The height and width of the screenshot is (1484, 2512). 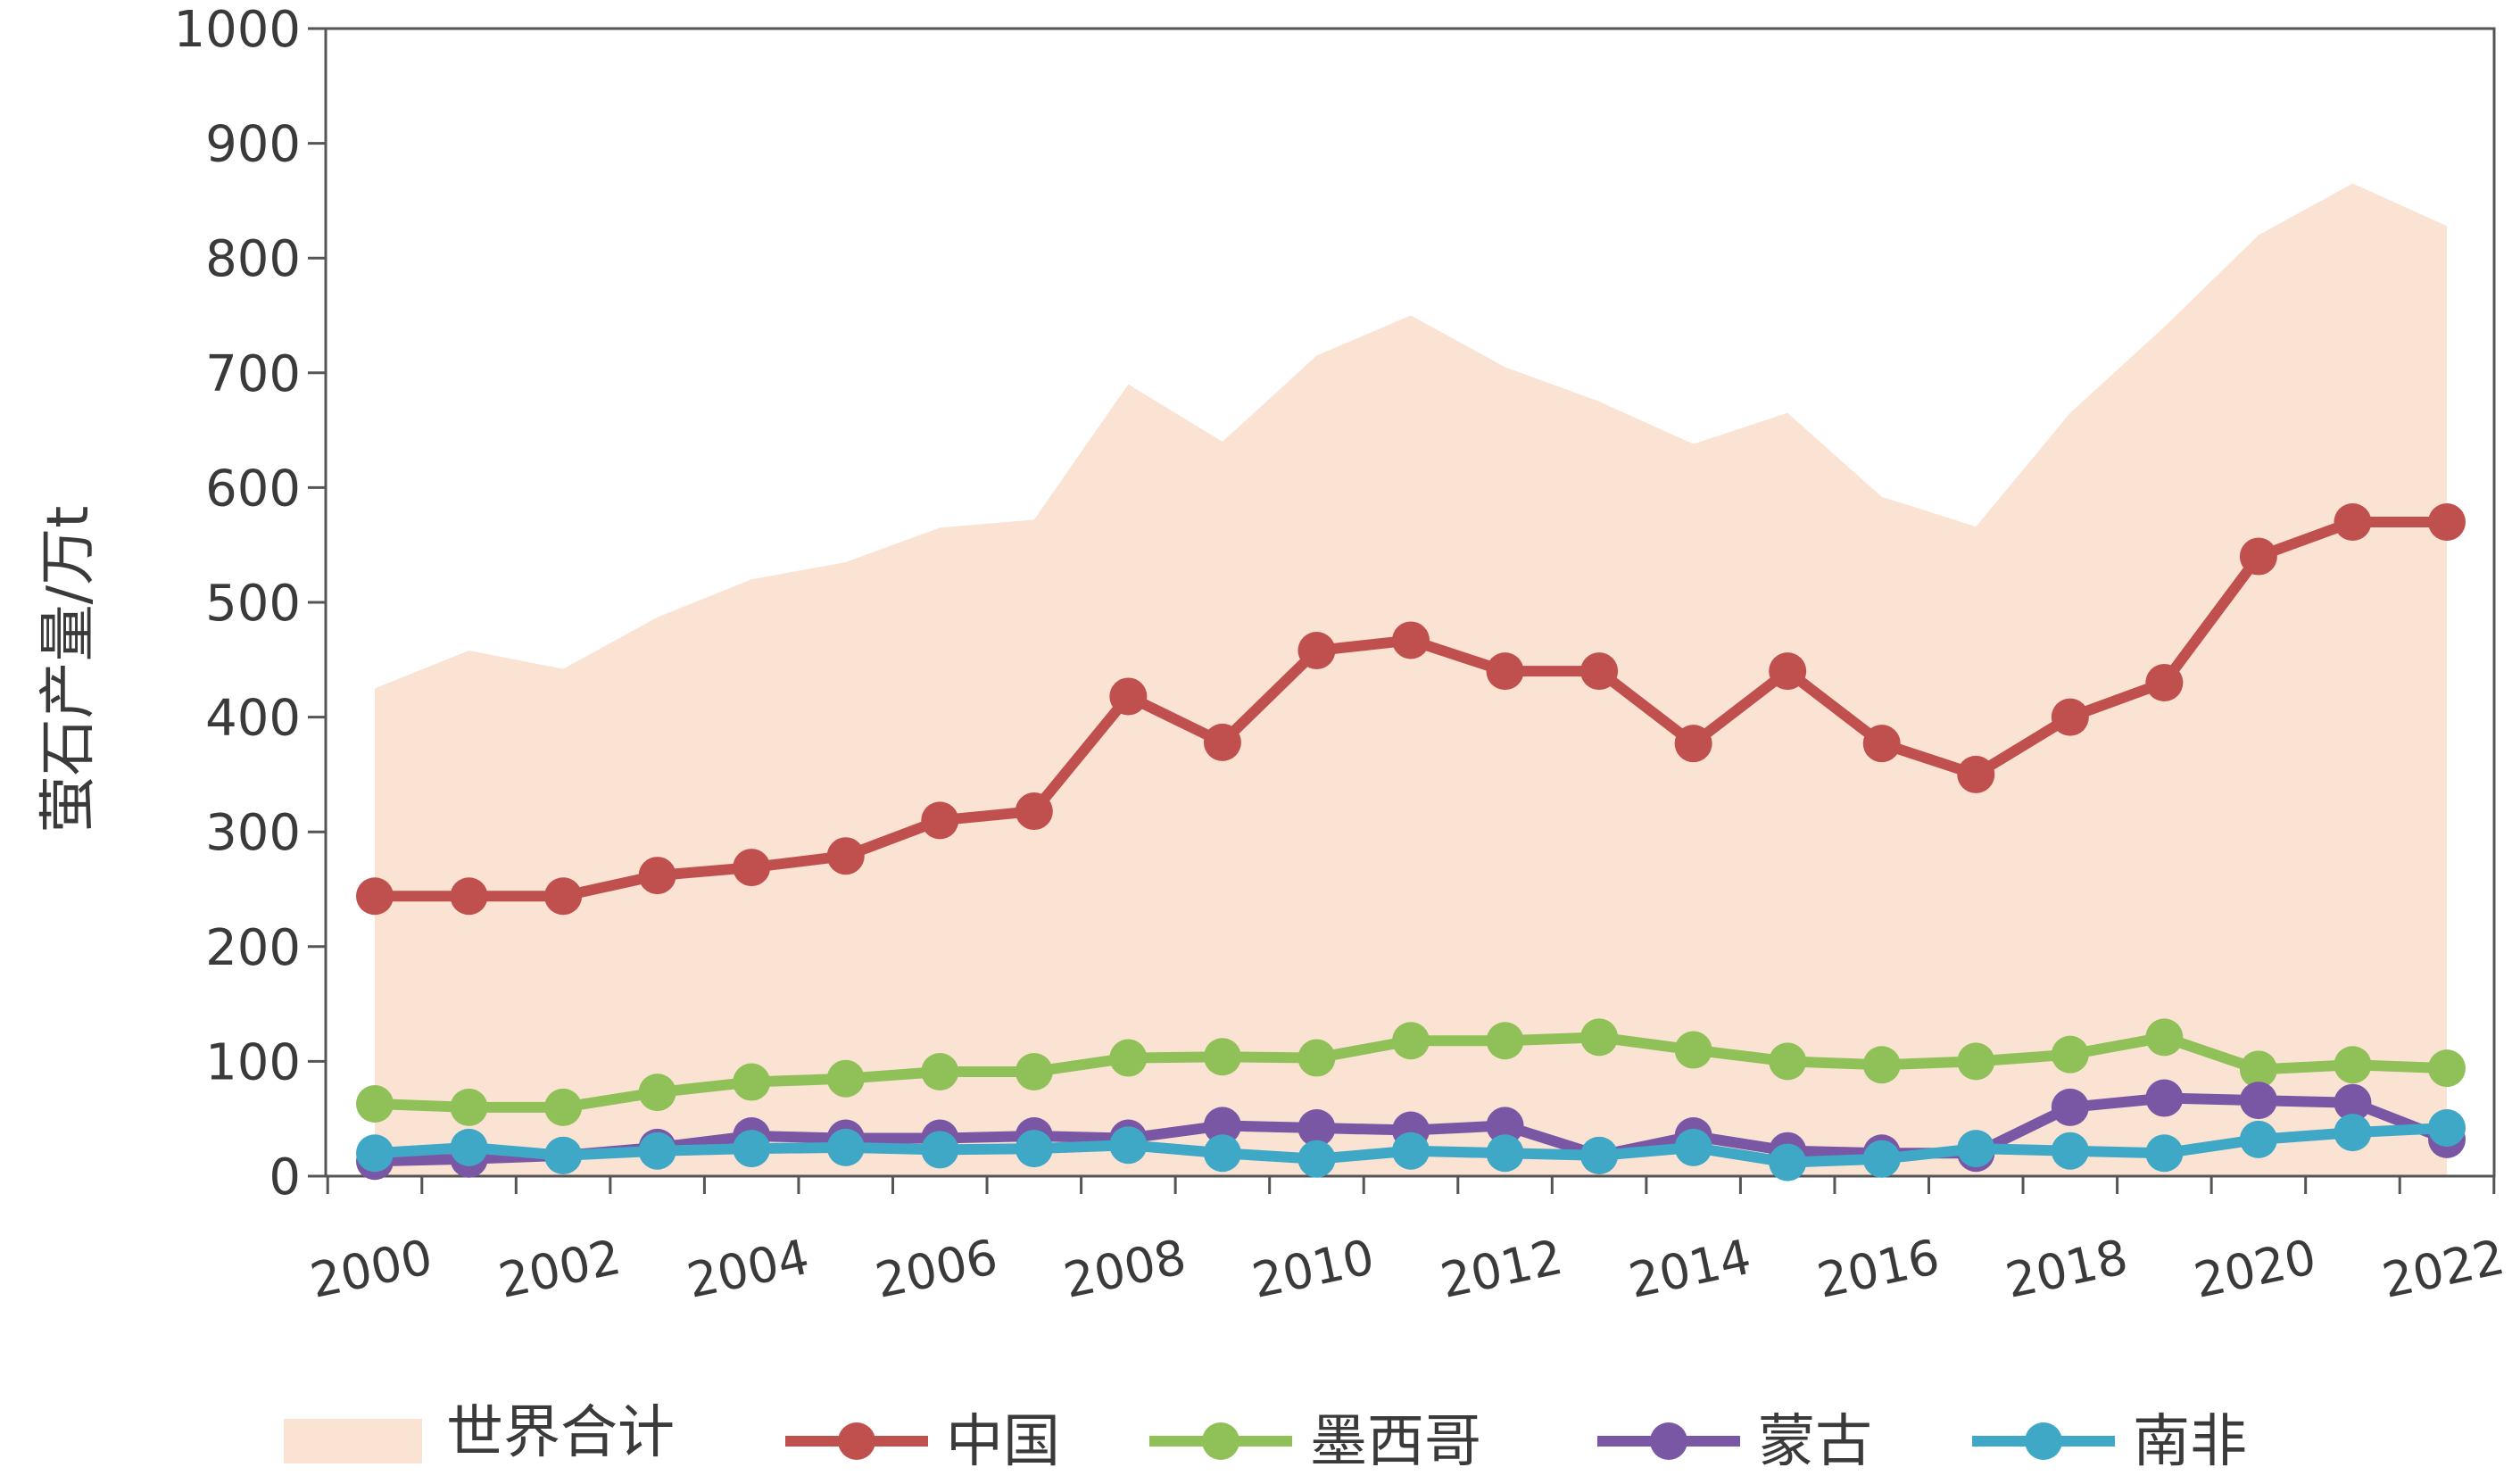 I want to click on y-tick-label: 800, so click(x=253, y=259).